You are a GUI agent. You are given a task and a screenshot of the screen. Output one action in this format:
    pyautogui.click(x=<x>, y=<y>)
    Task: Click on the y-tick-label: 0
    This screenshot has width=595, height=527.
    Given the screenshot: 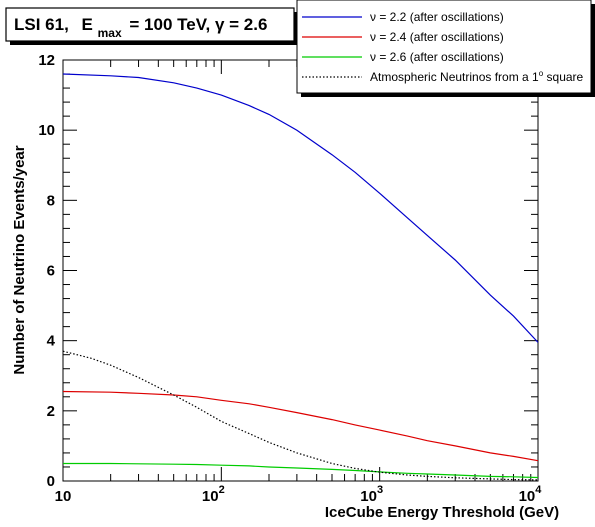 What is the action you would take?
    pyautogui.click(x=51, y=481)
    